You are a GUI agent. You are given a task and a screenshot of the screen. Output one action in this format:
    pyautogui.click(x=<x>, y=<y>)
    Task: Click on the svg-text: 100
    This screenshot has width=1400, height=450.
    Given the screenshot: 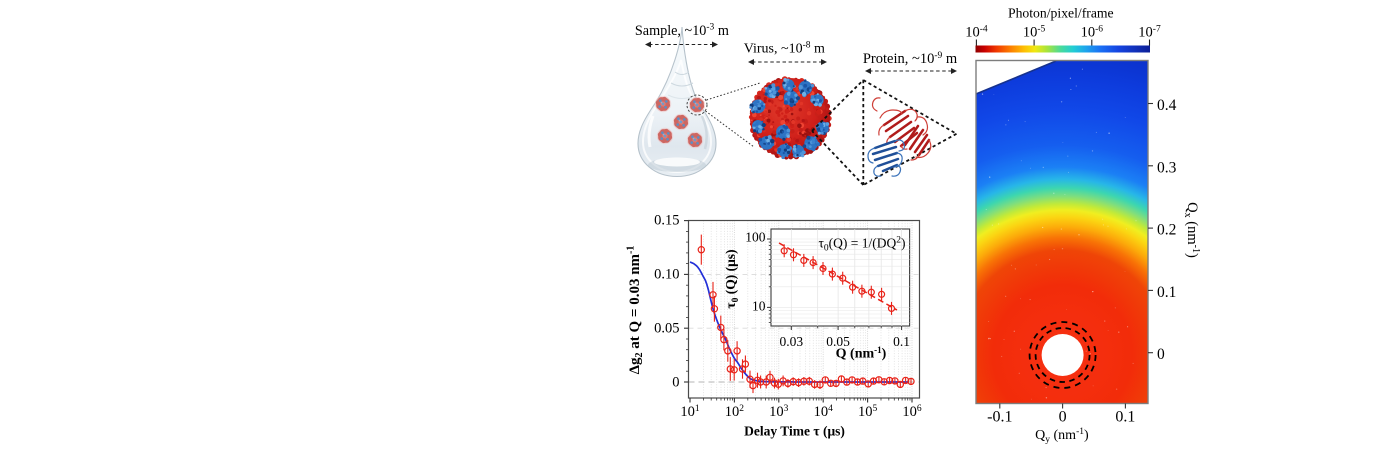 What is the action you would take?
    pyautogui.click(x=755, y=237)
    